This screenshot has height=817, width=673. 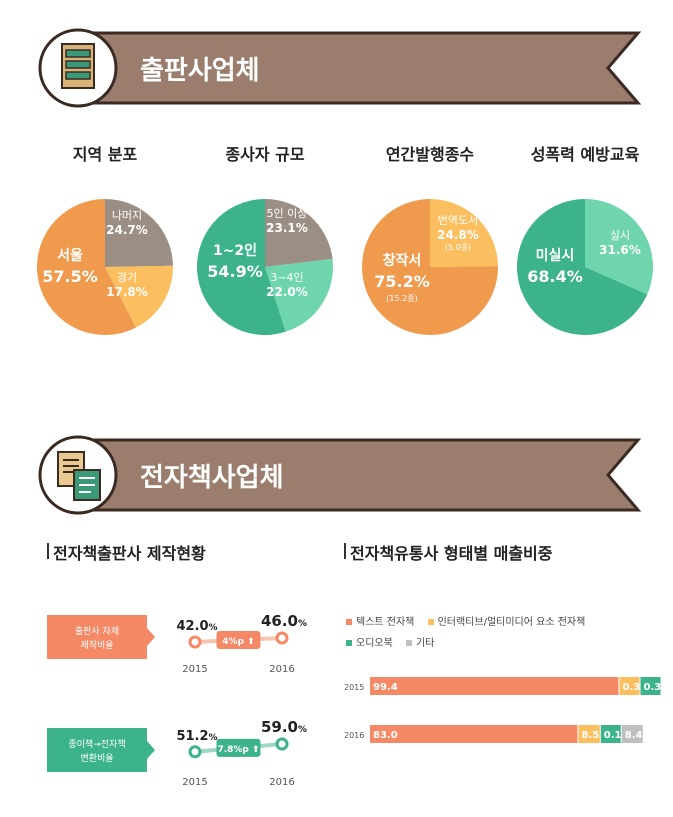 I want to click on sales-legend: 텍스트 전자책 인터랙티브/멀티미디어 요소 전자책 오디오북 기타, so click(x=496, y=631).